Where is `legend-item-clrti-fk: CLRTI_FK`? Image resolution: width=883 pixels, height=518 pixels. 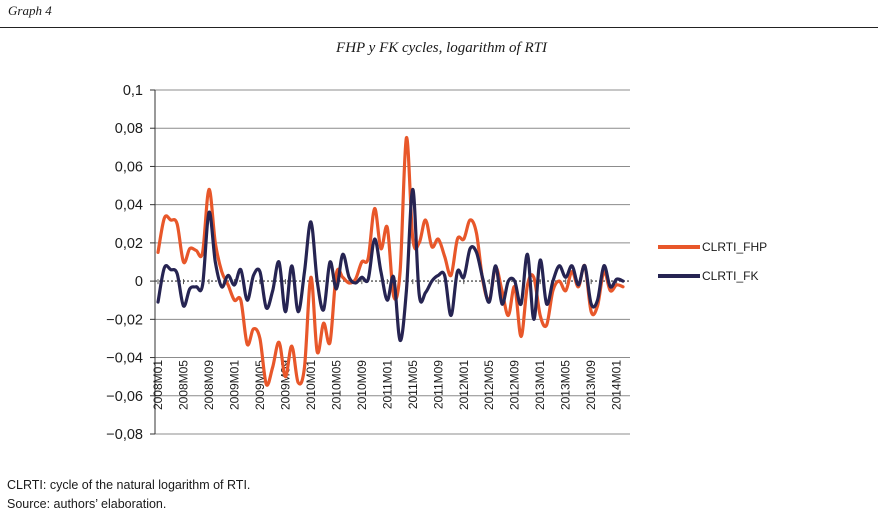
legend-item-clrti-fk: CLRTI_FK is located at coordinates (708, 276).